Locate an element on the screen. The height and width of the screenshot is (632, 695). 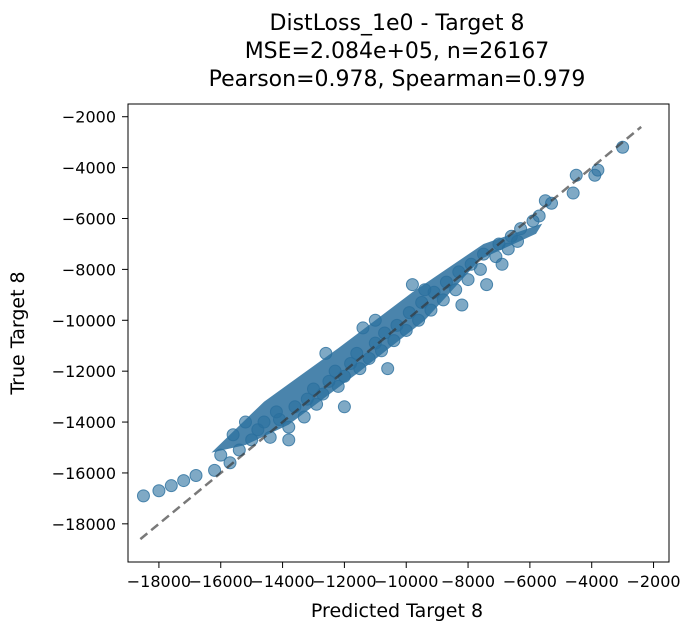
y-tick-label: −18000 is located at coordinates (84, 524).